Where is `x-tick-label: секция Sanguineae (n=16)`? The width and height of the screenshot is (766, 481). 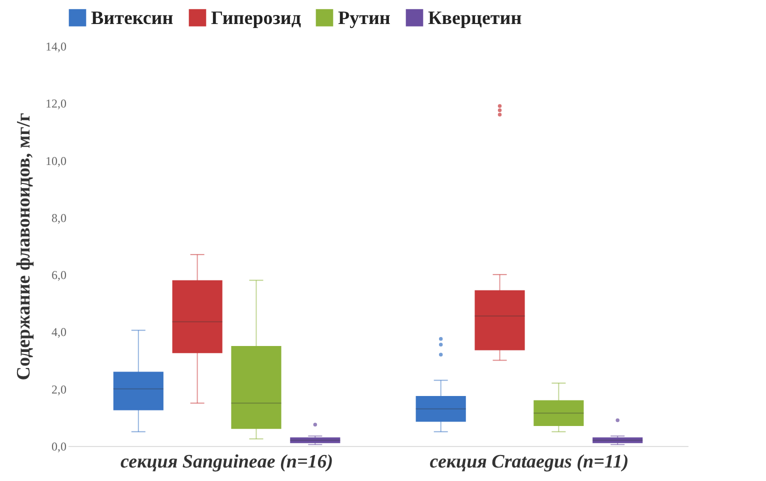 x-tick-label: секция Sanguineae (n=16) is located at coordinates (227, 462).